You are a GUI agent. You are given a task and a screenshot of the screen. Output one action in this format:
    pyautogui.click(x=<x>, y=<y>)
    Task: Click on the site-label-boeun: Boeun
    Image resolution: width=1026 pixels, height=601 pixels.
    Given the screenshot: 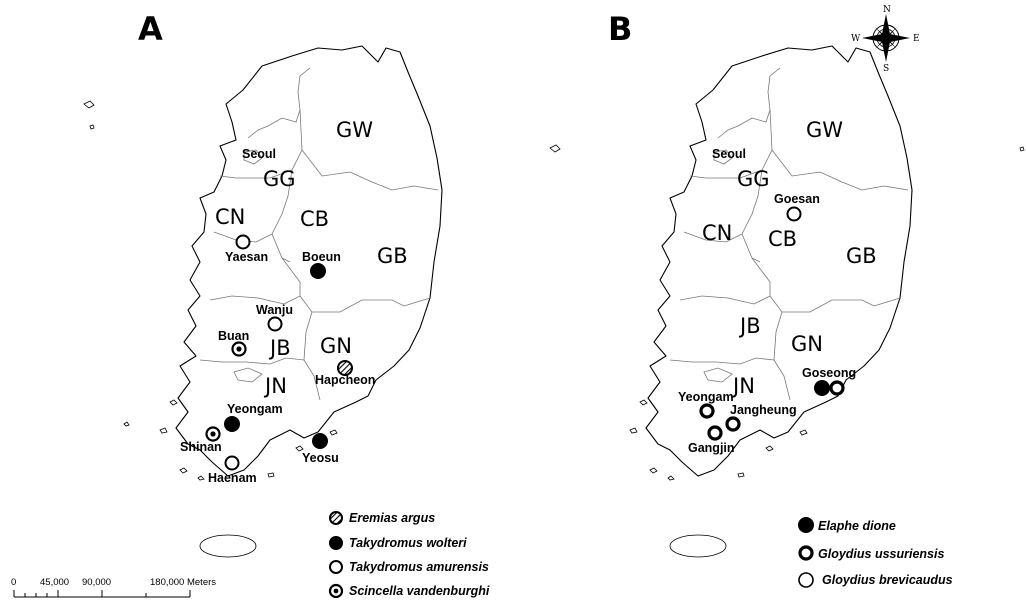 What is the action you would take?
    pyautogui.click(x=321, y=257)
    